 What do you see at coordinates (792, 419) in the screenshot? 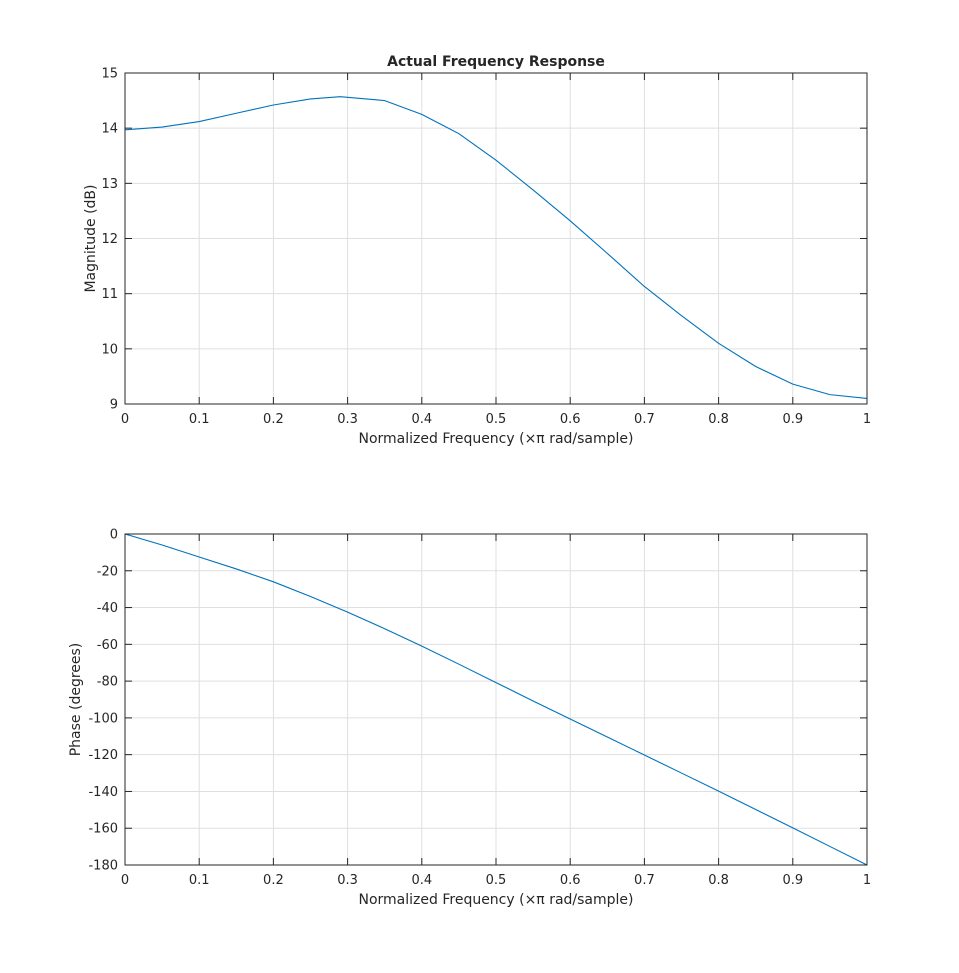
I see `magnitude-x-tick-label: 0.9` at bounding box center [792, 419].